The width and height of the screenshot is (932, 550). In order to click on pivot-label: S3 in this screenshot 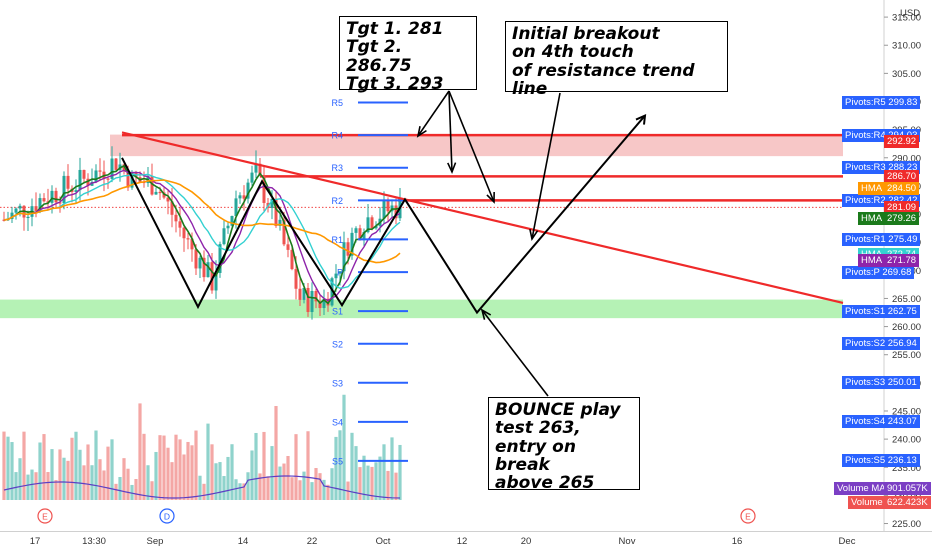, I will do `click(337, 383)`.